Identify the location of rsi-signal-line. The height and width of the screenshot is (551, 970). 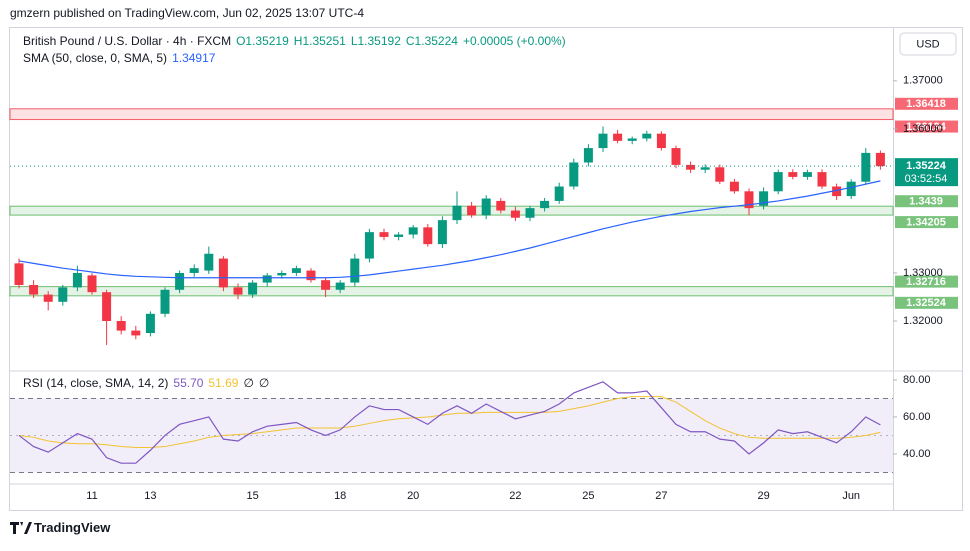
(449, 422).